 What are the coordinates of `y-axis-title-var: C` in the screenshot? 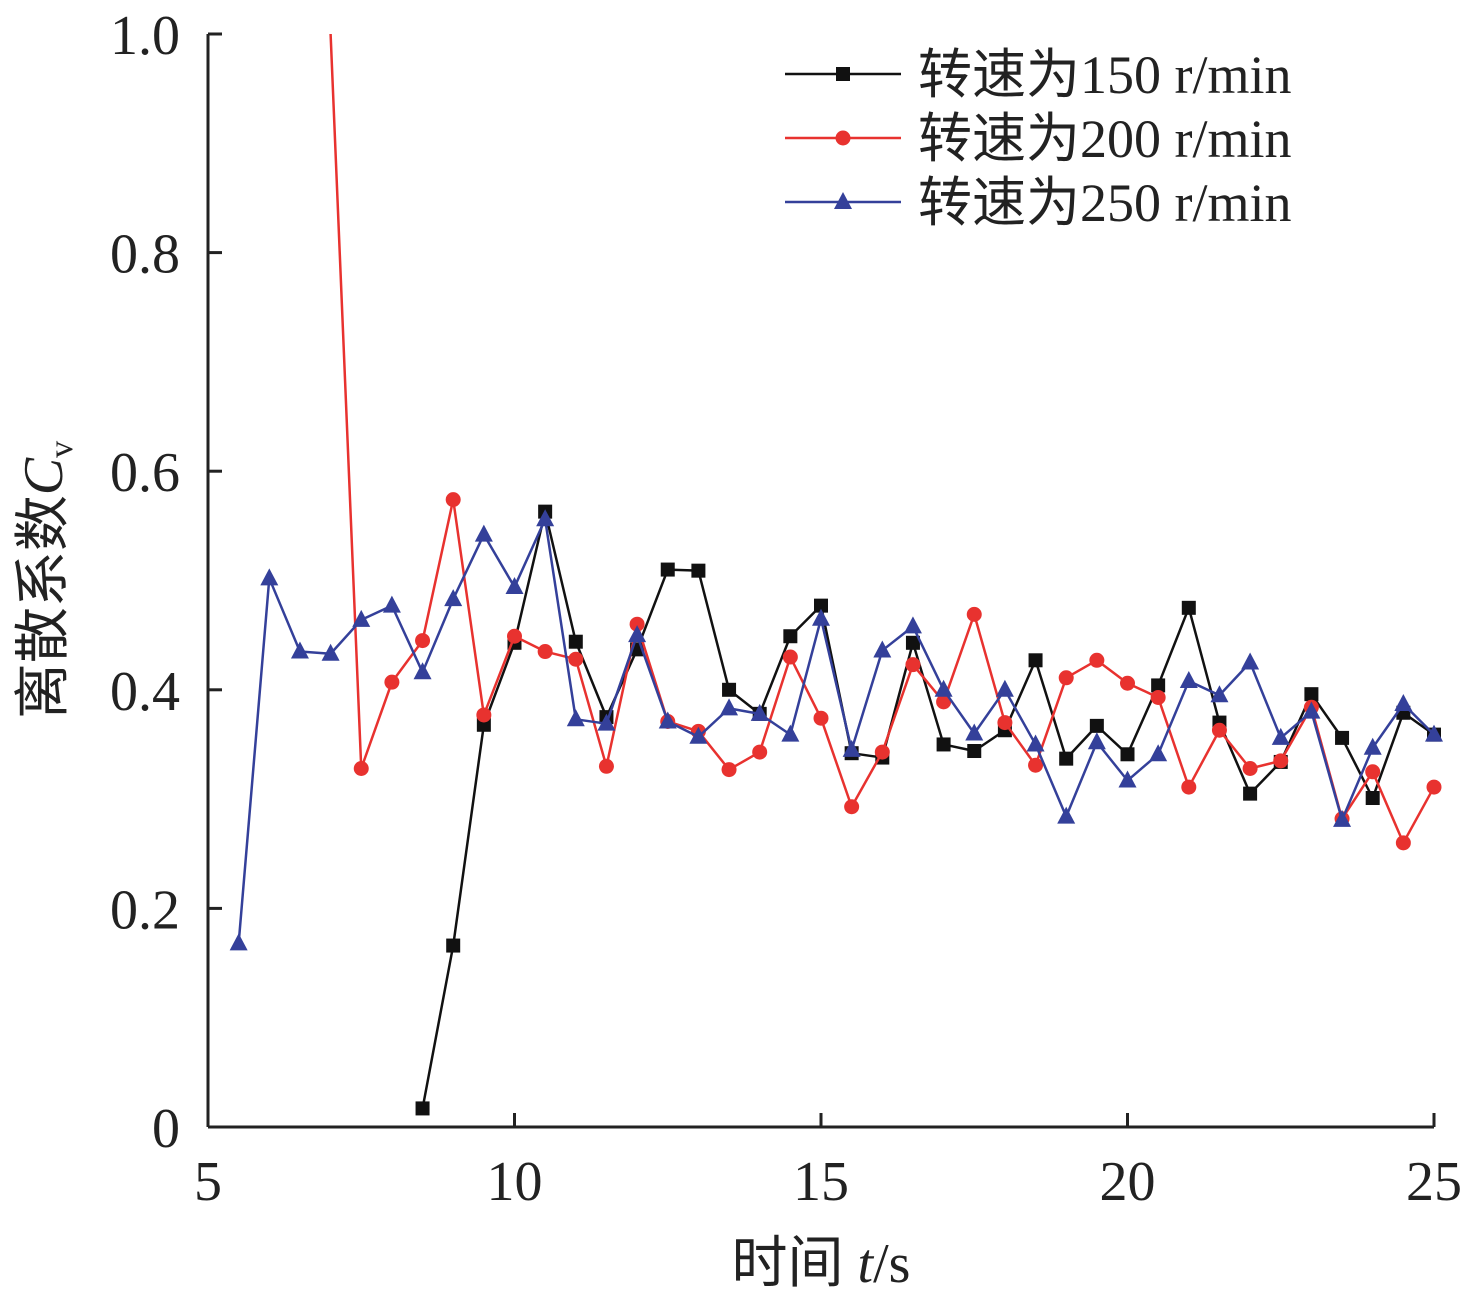 It's located at (44, 476).